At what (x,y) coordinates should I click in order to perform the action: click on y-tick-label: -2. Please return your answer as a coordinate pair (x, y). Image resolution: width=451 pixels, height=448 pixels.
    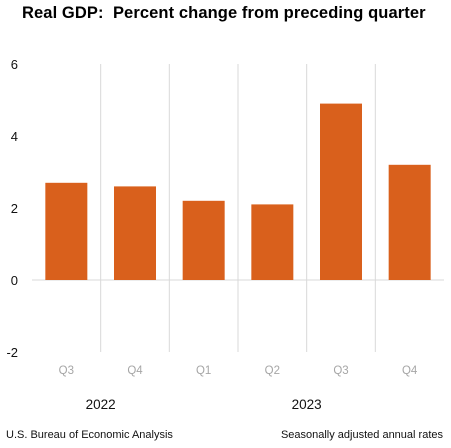
    Looking at the image, I should click on (12, 352).